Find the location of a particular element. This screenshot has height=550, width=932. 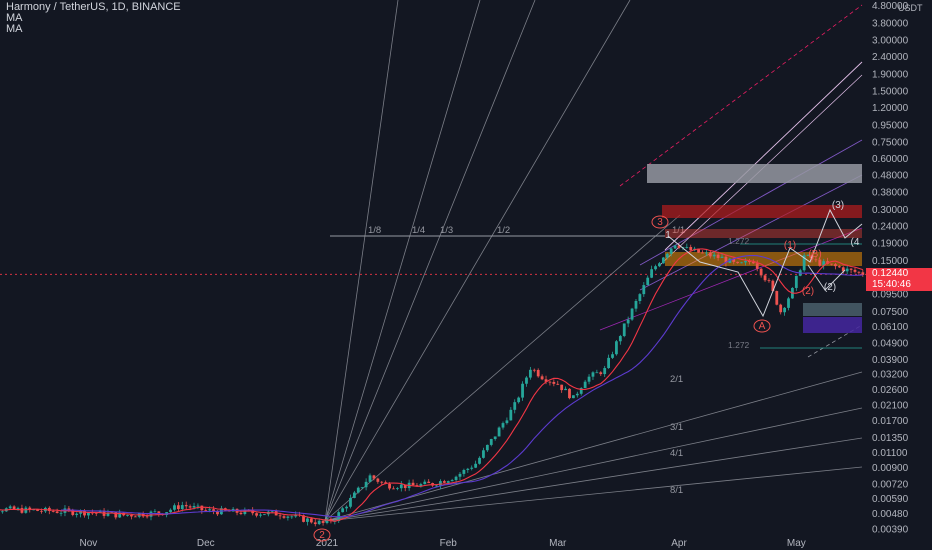

fan-label: 1/4 is located at coordinates (418, 230).